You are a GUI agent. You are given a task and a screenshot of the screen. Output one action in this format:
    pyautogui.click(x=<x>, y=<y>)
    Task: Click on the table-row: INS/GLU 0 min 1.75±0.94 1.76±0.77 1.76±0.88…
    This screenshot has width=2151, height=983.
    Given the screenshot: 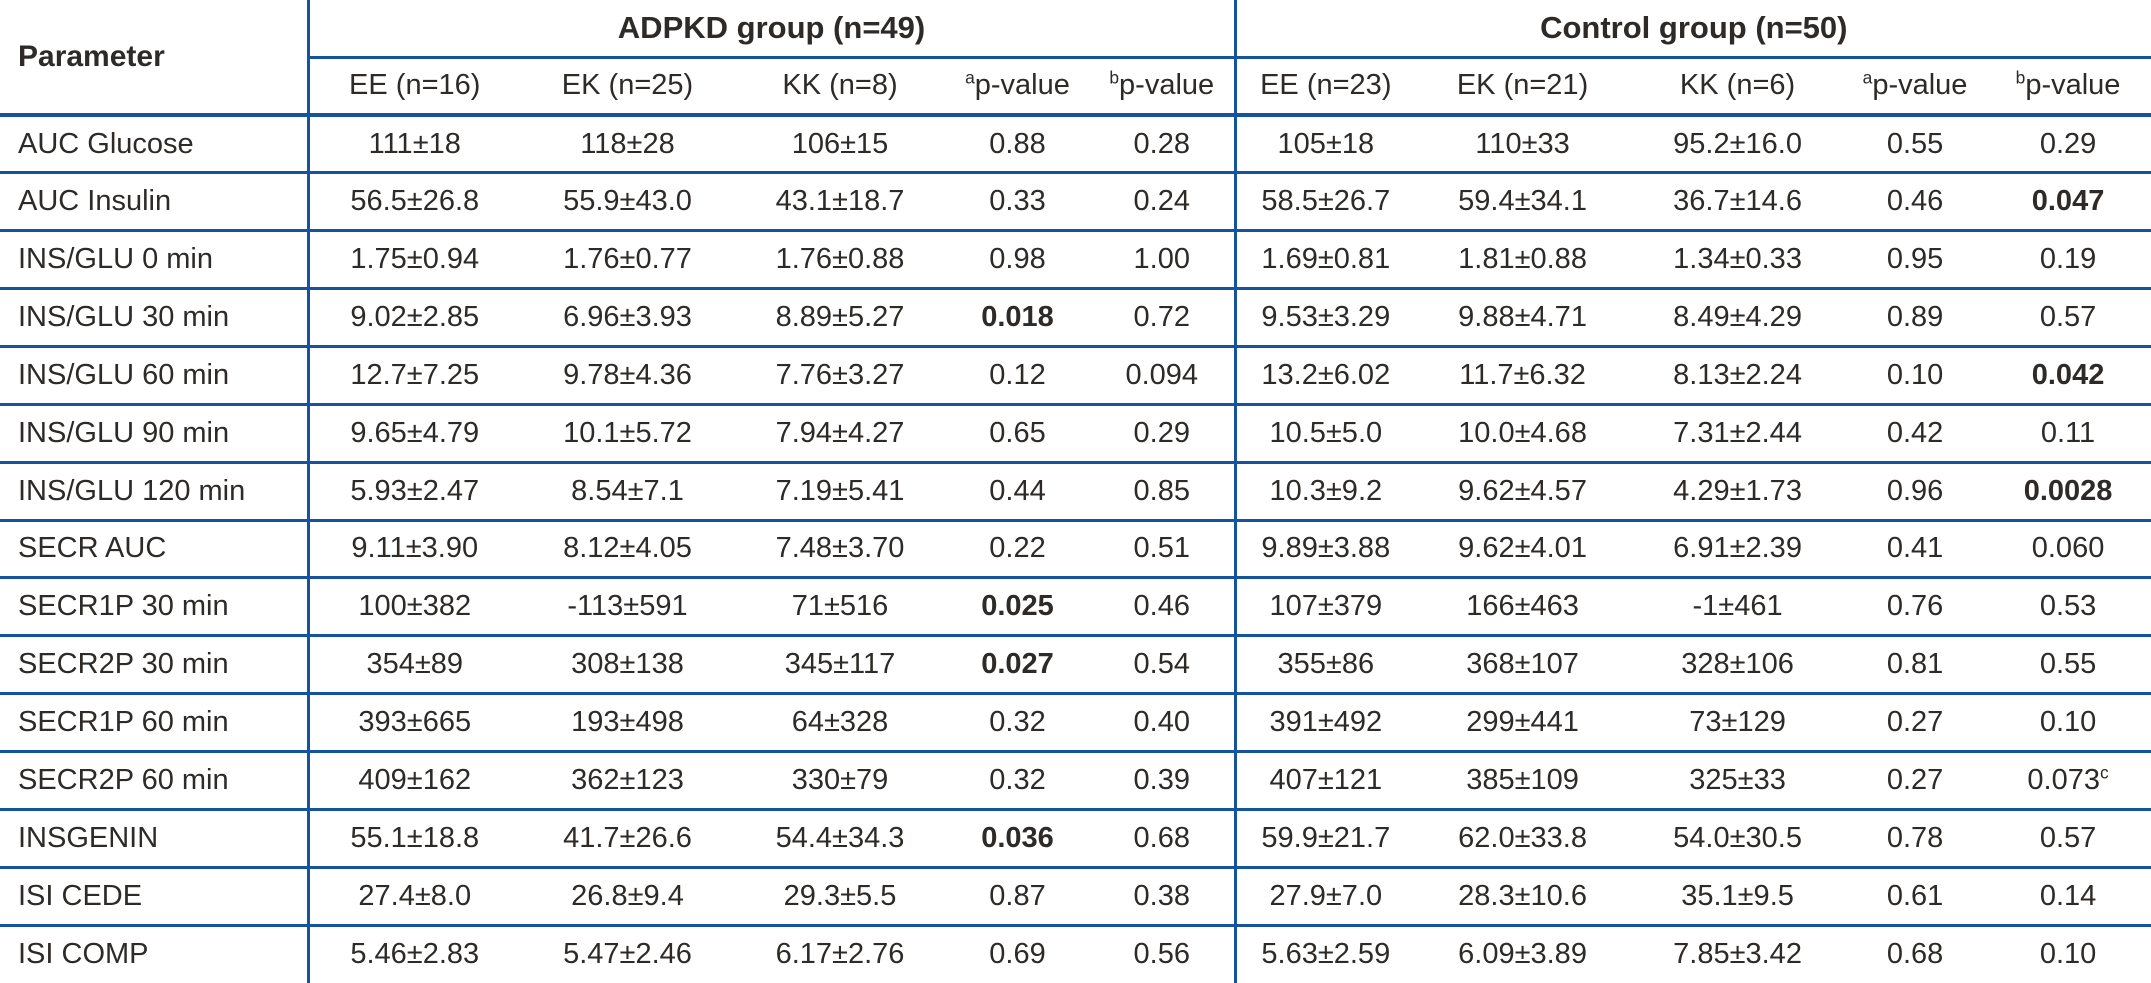 What is the action you would take?
    pyautogui.click(x=1075, y=260)
    